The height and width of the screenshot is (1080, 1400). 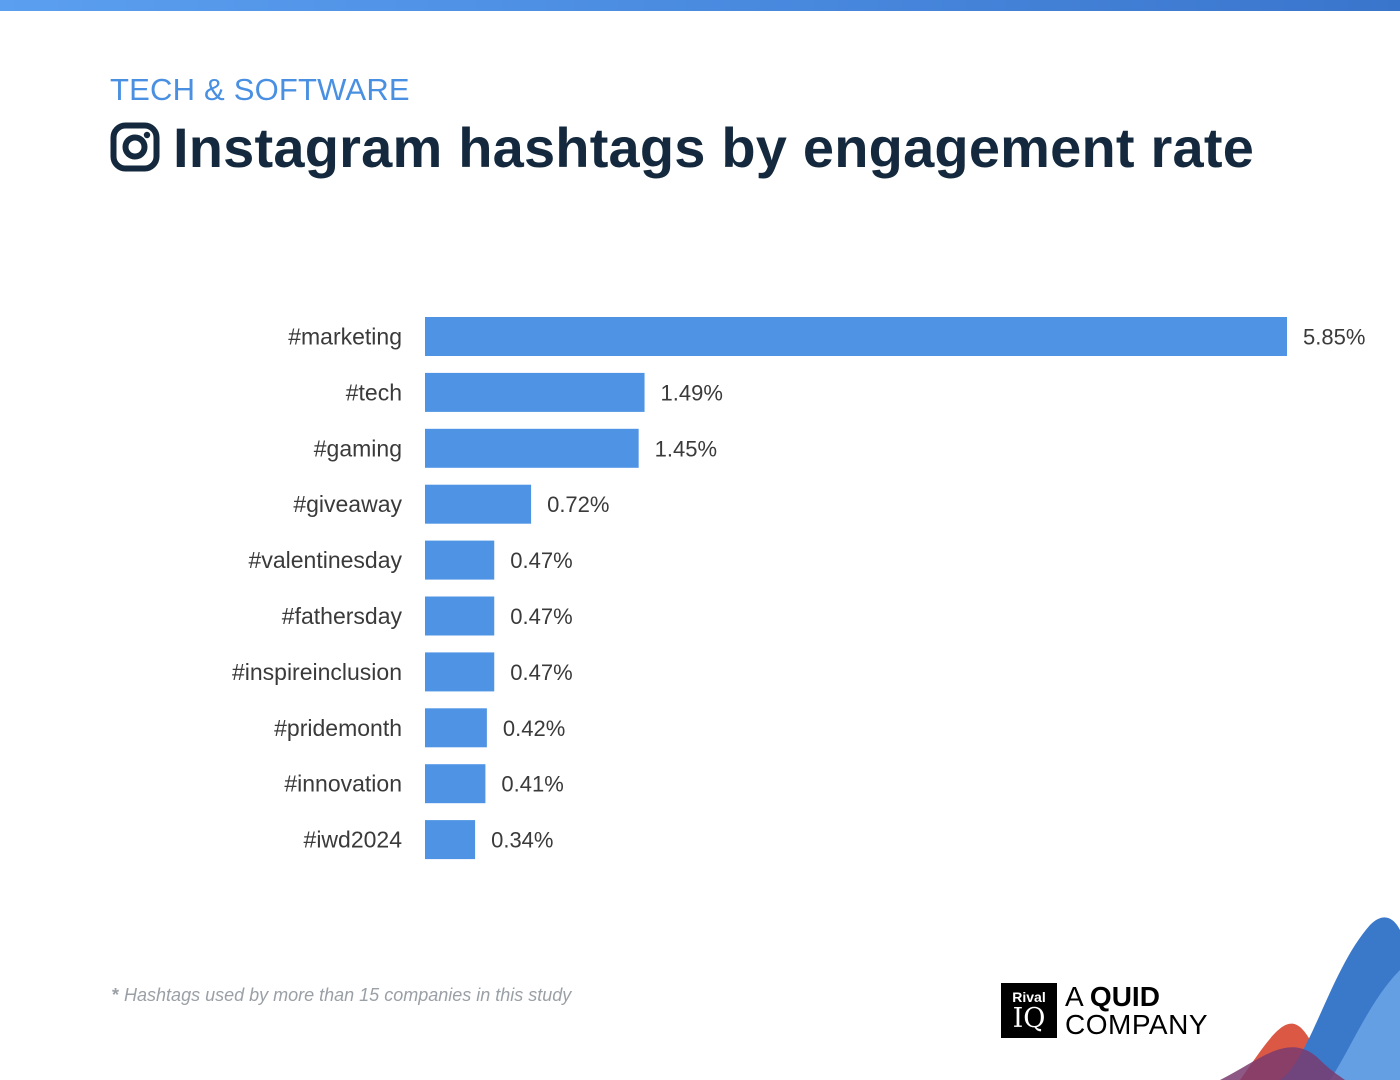 I want to click on category-label: #iwd2024, so click(x=353, y=840).